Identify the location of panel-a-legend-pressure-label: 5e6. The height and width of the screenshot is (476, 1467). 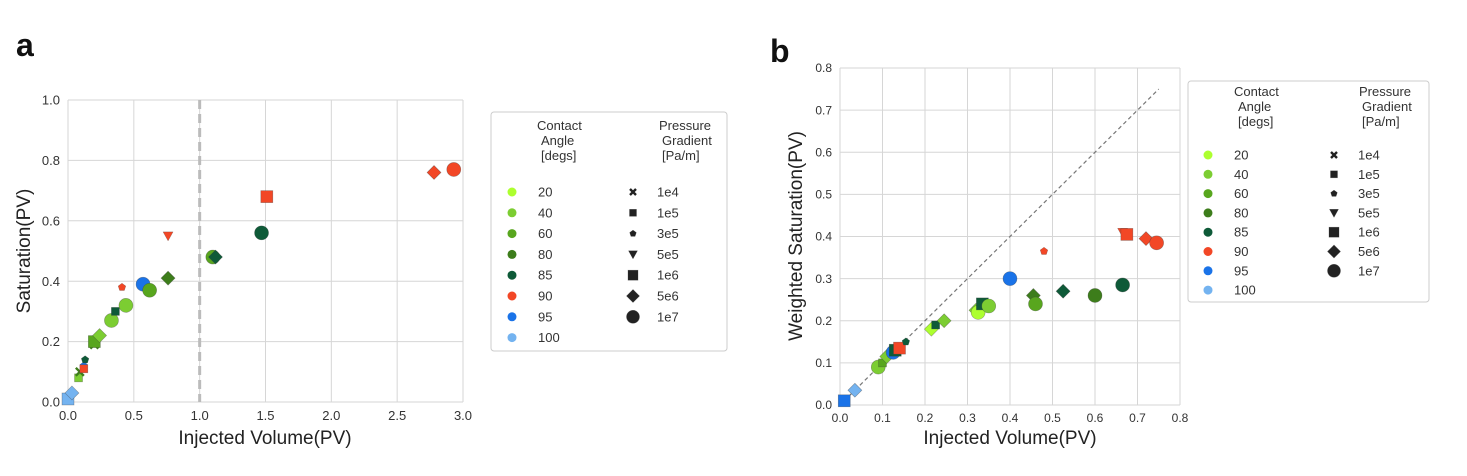
(668, 296).